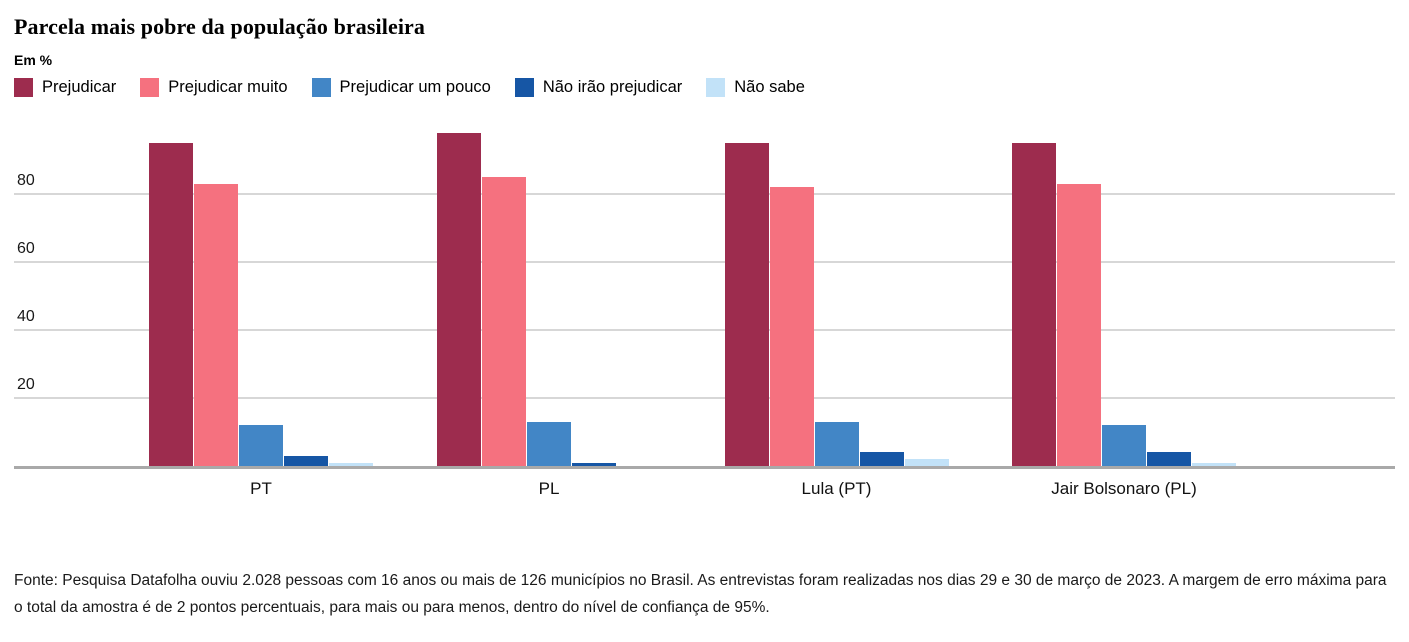 The height and width of the screenshot is (642, 1409). What do you see at coordinates (836, 488) in the screenshot?
I see `x-axis-label: Lula (PT)` at bounding box center [836, 488].